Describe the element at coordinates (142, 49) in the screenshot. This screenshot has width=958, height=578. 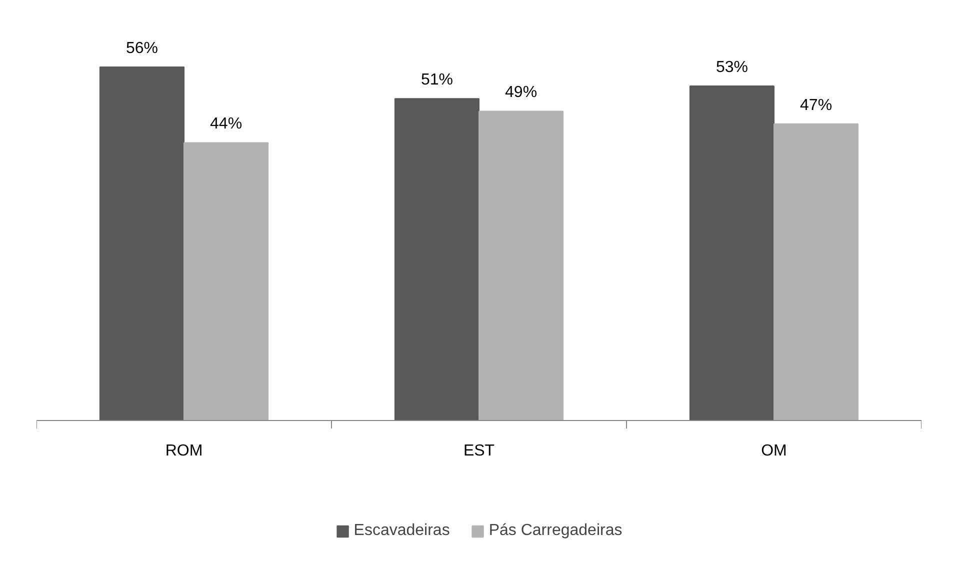
I see `data-label: 56%` at that location.